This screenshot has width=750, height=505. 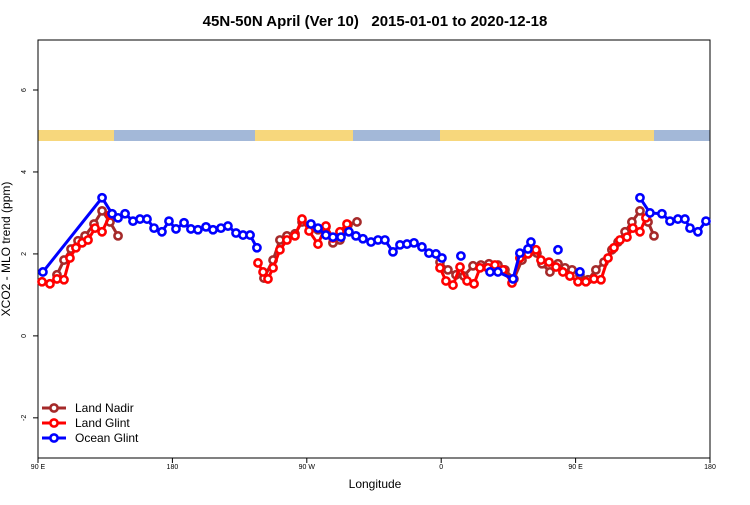 What do you see at coordinates (6, 249) in the screenshot?
I see `y-axis-label: XCO2 - MLO trend (ppm)` at bounding box center [6, 249].